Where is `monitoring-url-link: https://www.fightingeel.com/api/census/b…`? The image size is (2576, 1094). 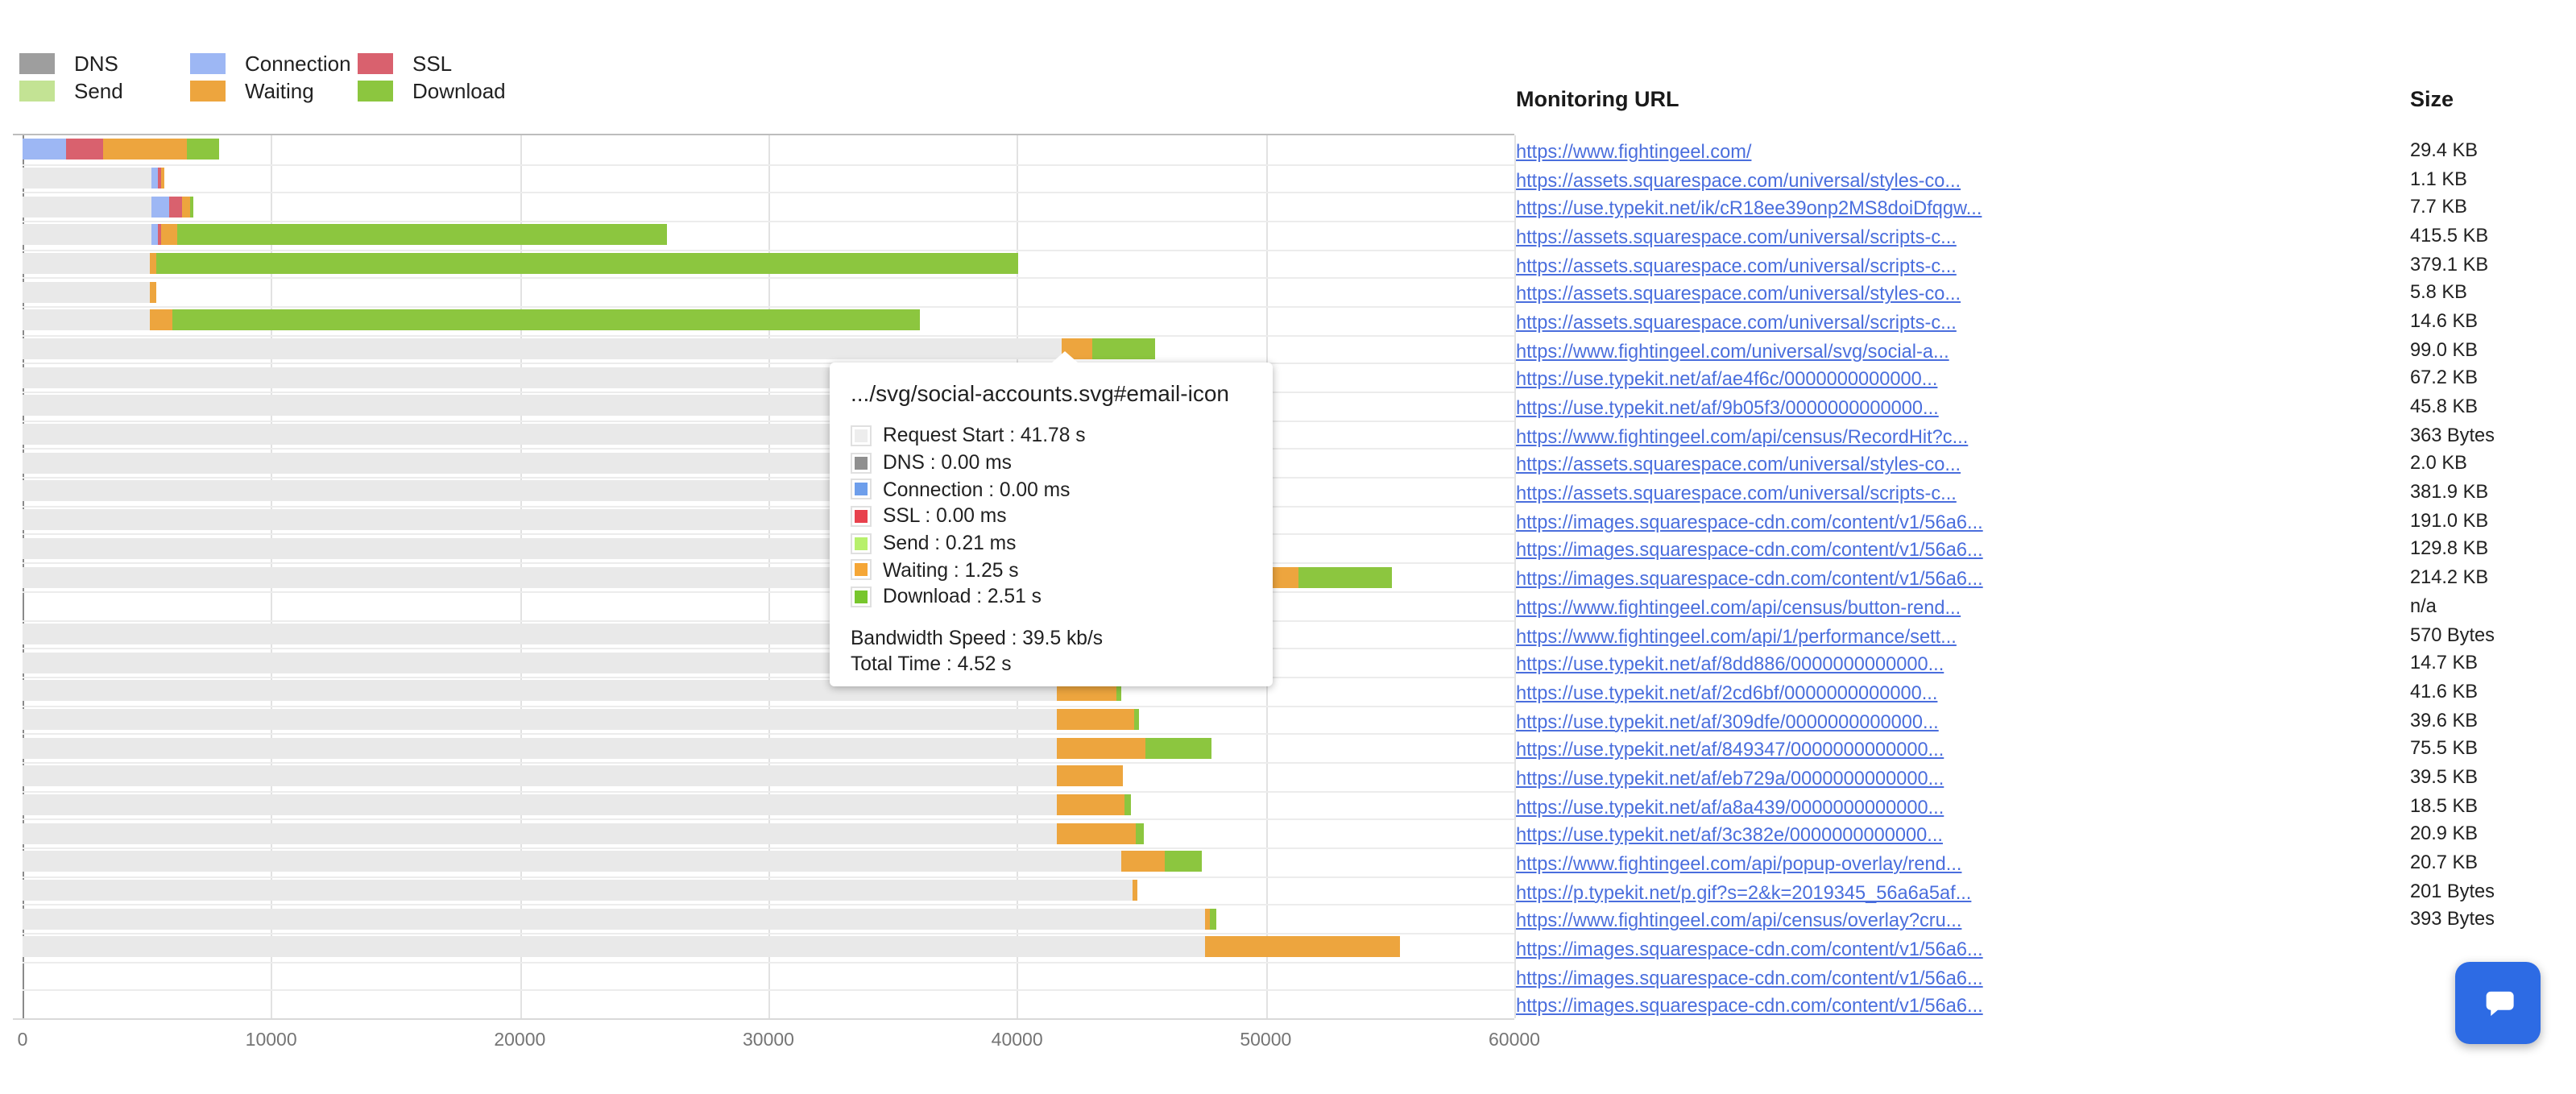
monitoring-url-link: https://www.fightingeel.com/api/census/b… is located at coordinates (1738, 607).